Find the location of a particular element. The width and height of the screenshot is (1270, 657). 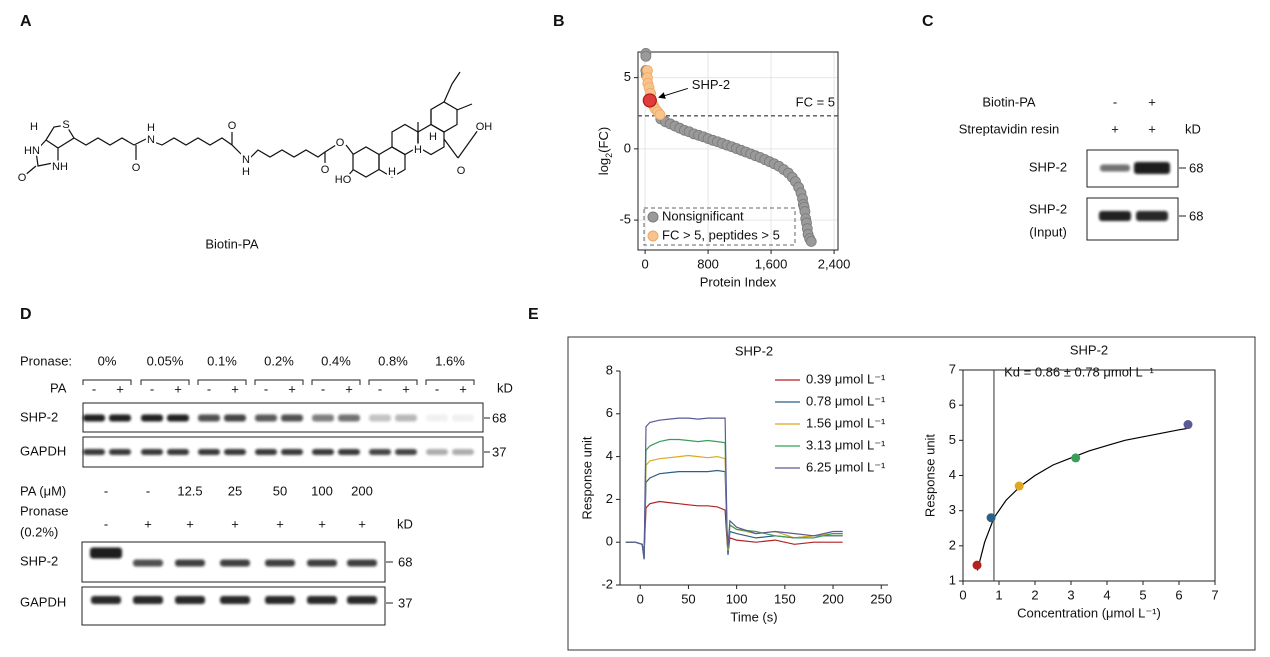

annotation-arrow is located at coordinates (673, 93).